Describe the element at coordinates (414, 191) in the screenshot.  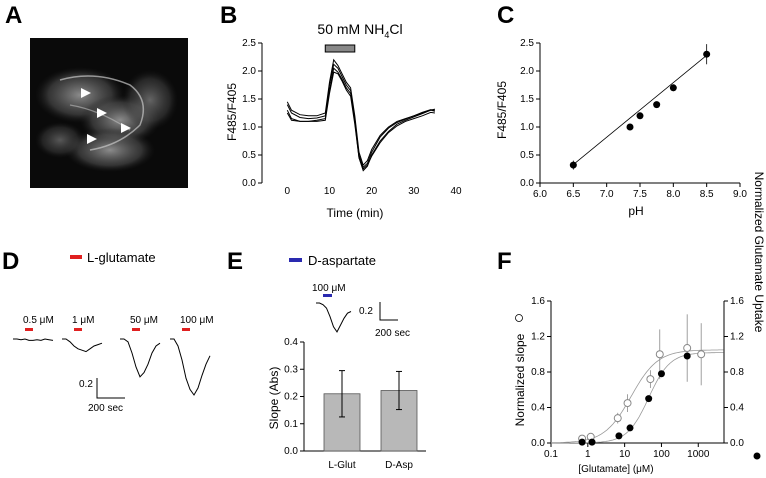
I see `chart-b-x-tick-label: 30` at that location.